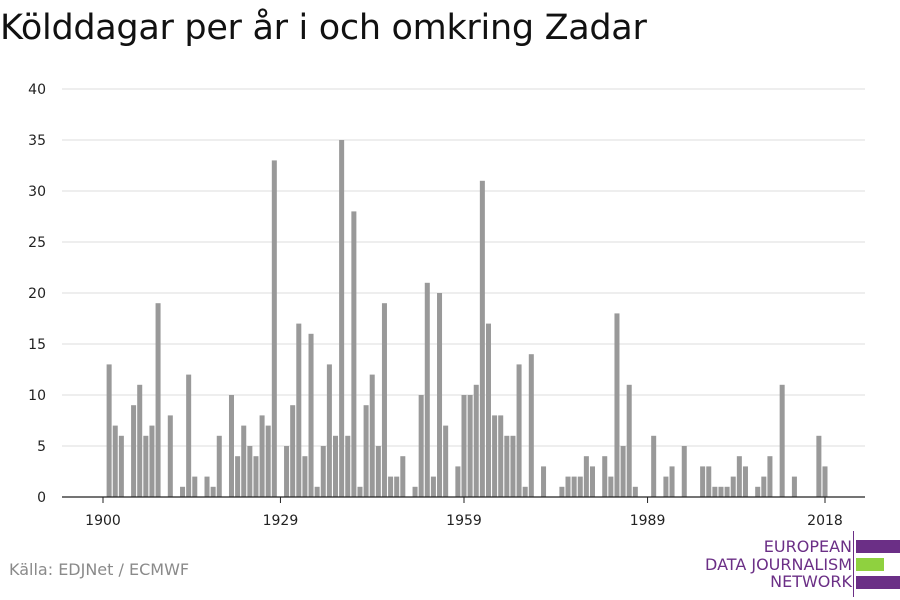 Image resolution: width=900 pixels, height=600 pixels. Describe the element at coordinates (103, 521) in the screenshot. I see `x-tick-label: 1900` at that location.